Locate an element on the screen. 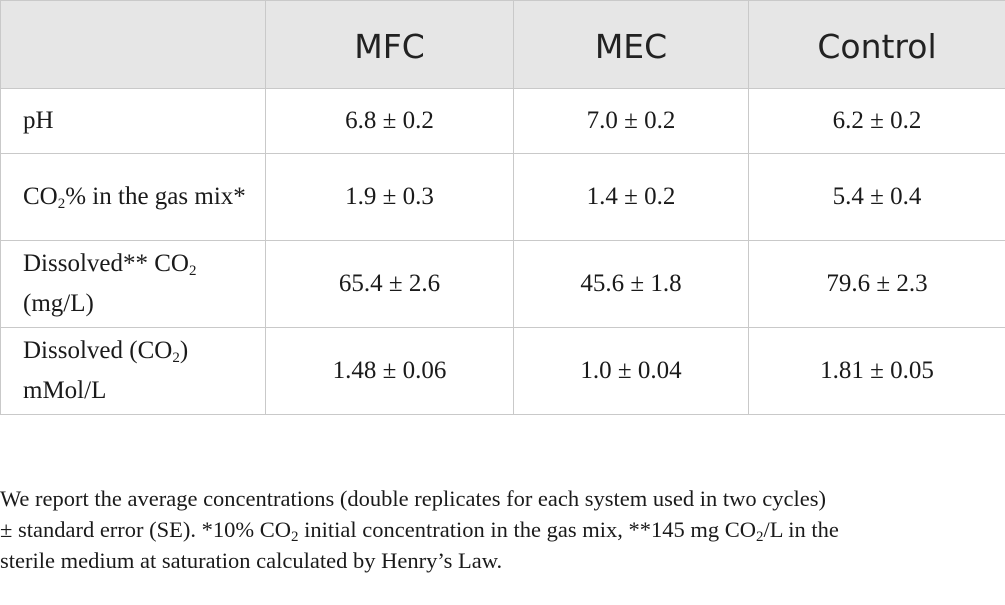 The height and width of the screenshot is (605, 1005). table-row-ph: pH 6.8 ± 0.2 7.0 ± 0.2 6.2 ± 0.2 is located at coordinates (502, 121).